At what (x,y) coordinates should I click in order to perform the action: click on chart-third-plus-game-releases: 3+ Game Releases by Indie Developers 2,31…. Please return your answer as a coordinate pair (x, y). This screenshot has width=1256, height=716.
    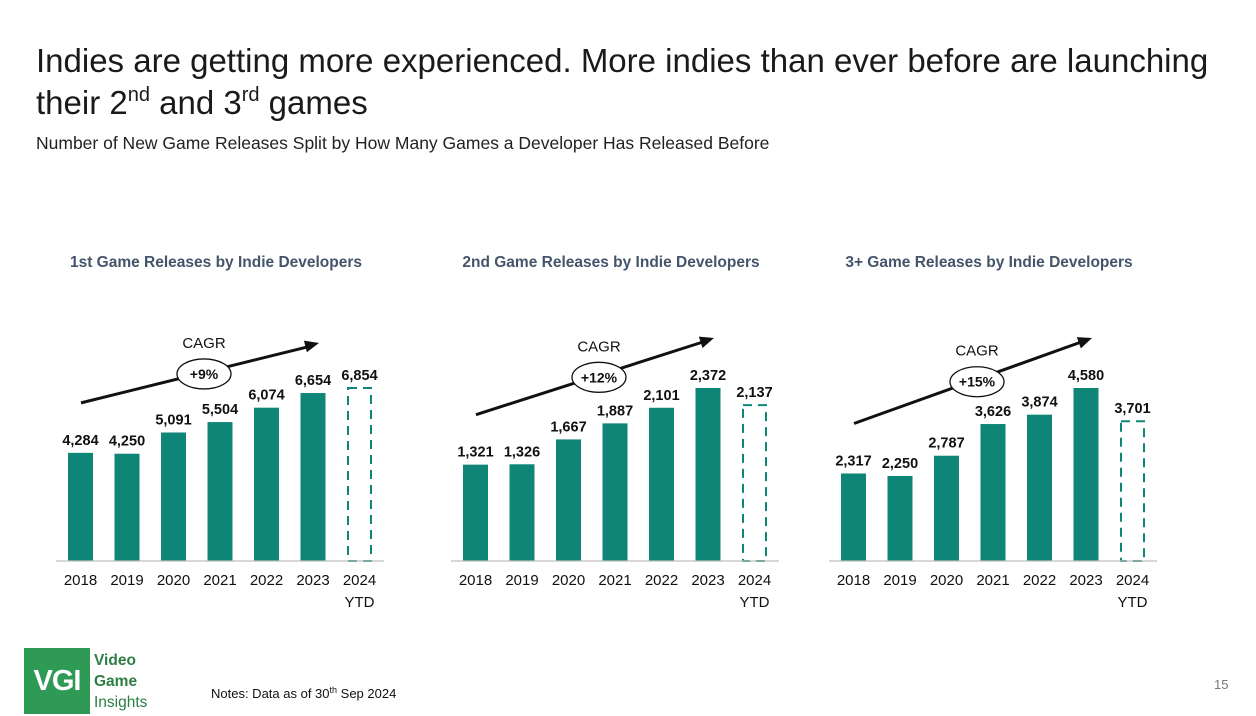
    Looking at the image, I should click on (993, 432).